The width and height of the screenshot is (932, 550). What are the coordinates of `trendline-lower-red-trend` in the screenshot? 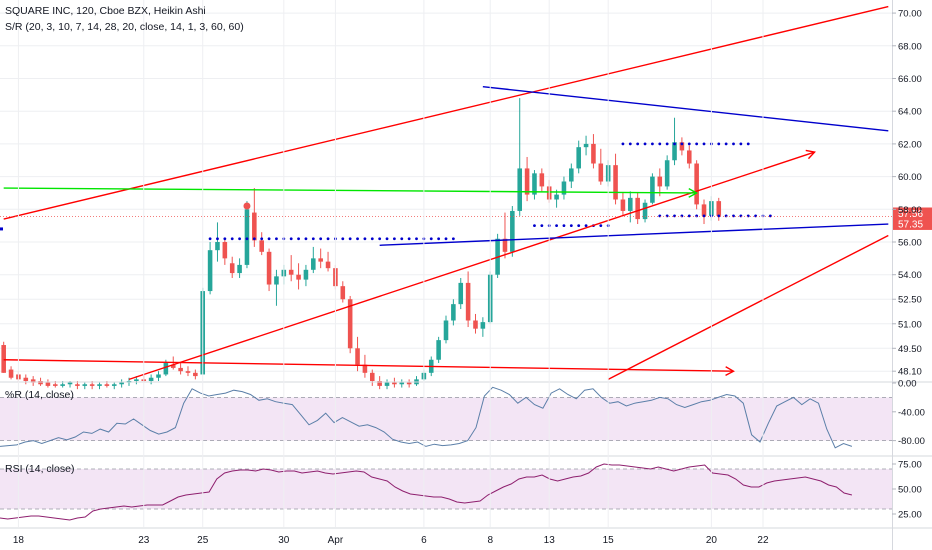 It's located at (748, 307).